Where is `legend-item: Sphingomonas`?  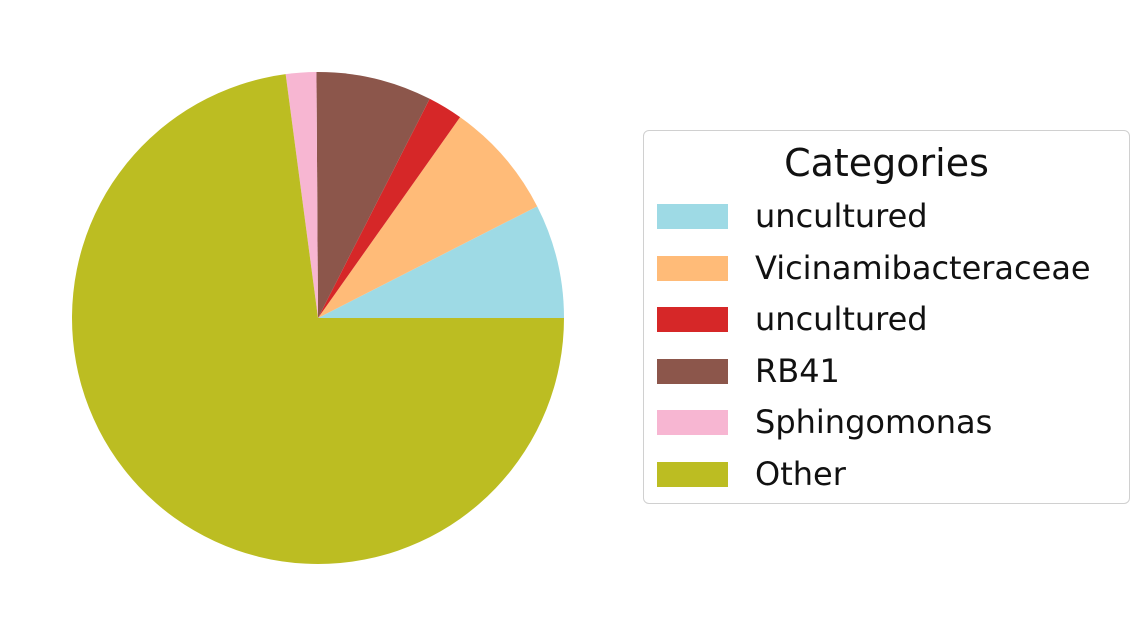
legend-item: Sphingomonas is located at coordinates (886, 425).